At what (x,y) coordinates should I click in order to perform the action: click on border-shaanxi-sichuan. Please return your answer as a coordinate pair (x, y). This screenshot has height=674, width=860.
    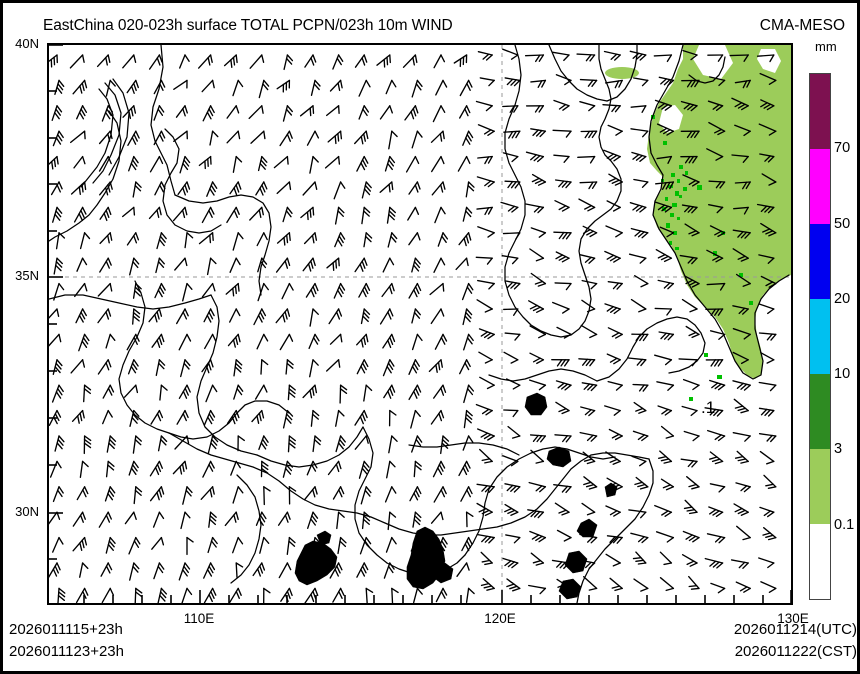
    Looking at the image, I should click on (144, 357).